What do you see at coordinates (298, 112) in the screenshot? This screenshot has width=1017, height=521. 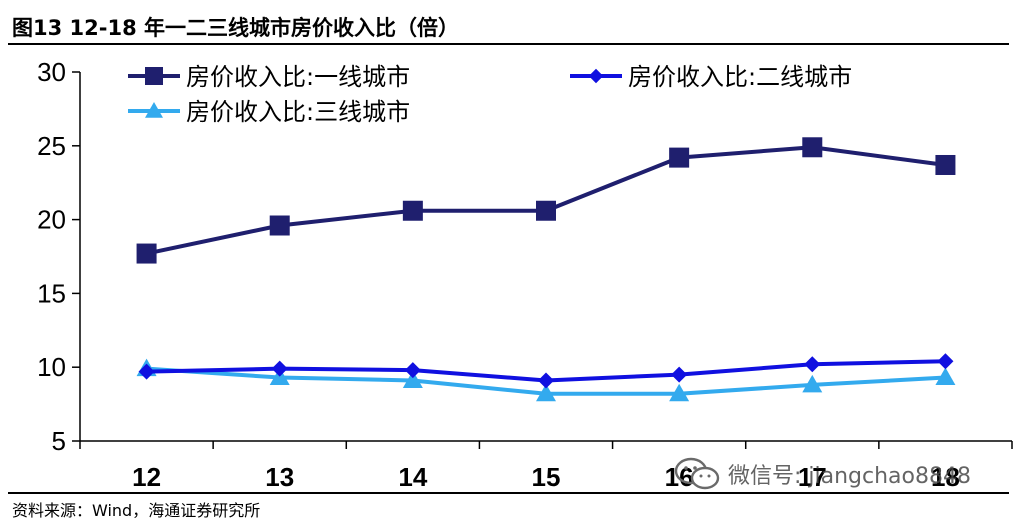 I see `legend-label: 房价收入比:三线城市` at bounding box center [298, 112].